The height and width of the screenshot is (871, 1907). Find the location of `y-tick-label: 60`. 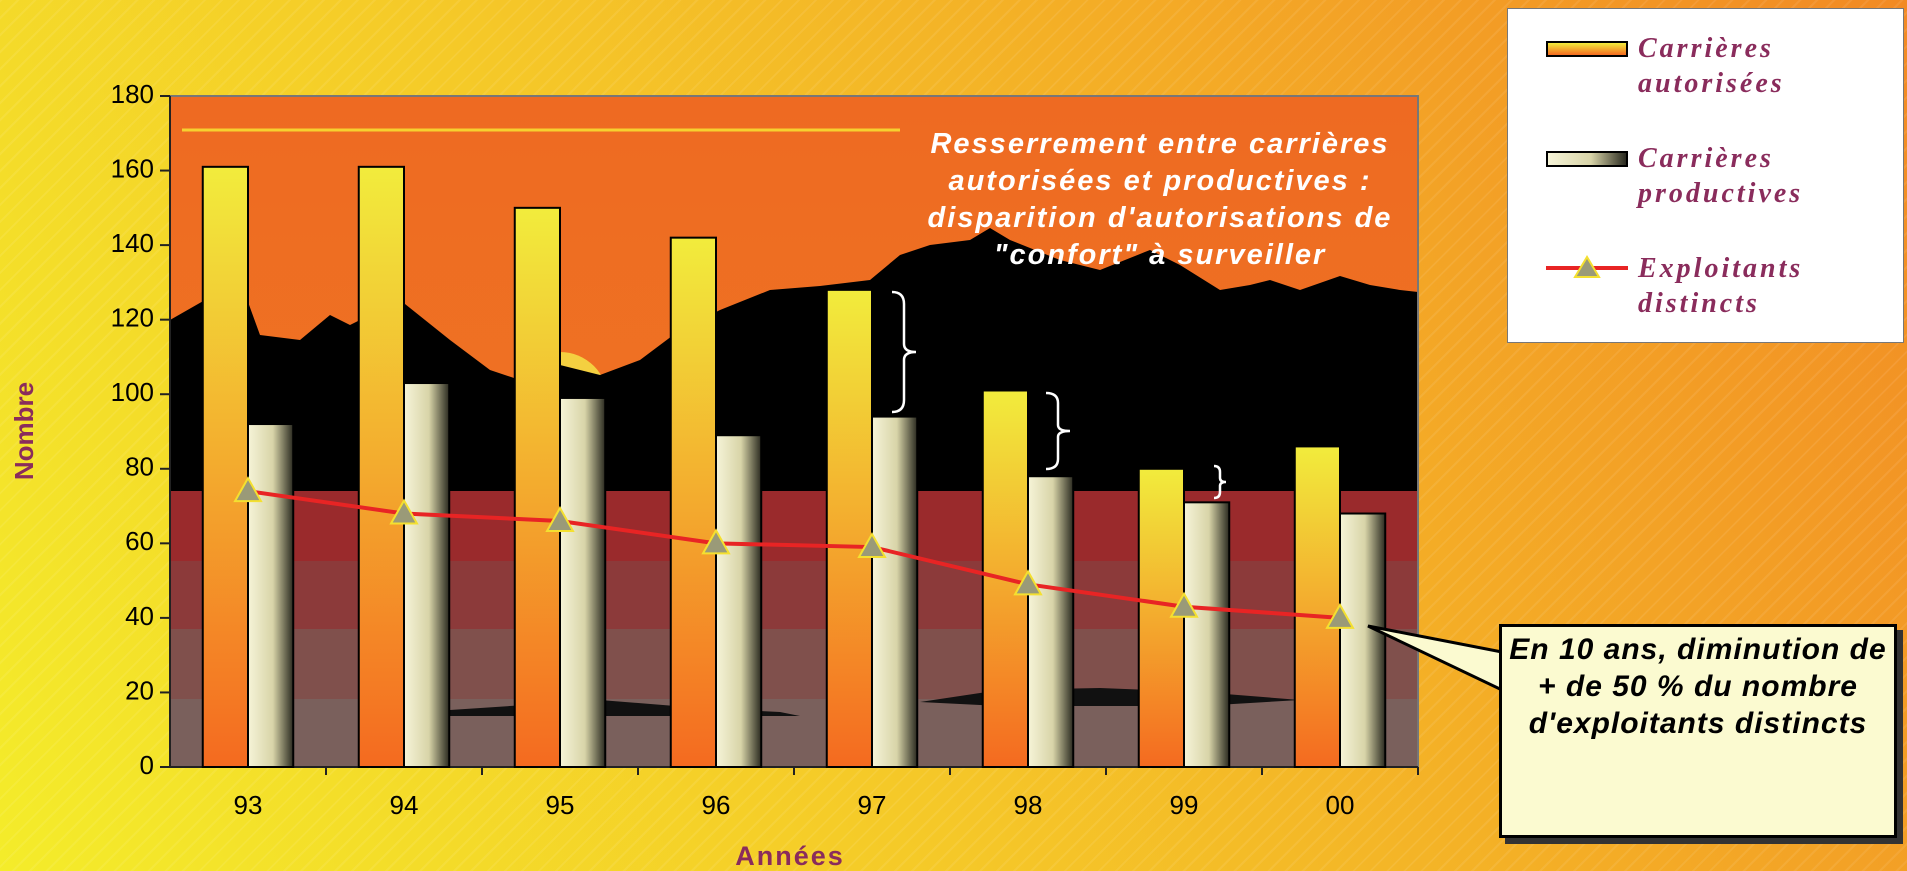

y-tick-label: 60 is located at coordinates (139, 541).